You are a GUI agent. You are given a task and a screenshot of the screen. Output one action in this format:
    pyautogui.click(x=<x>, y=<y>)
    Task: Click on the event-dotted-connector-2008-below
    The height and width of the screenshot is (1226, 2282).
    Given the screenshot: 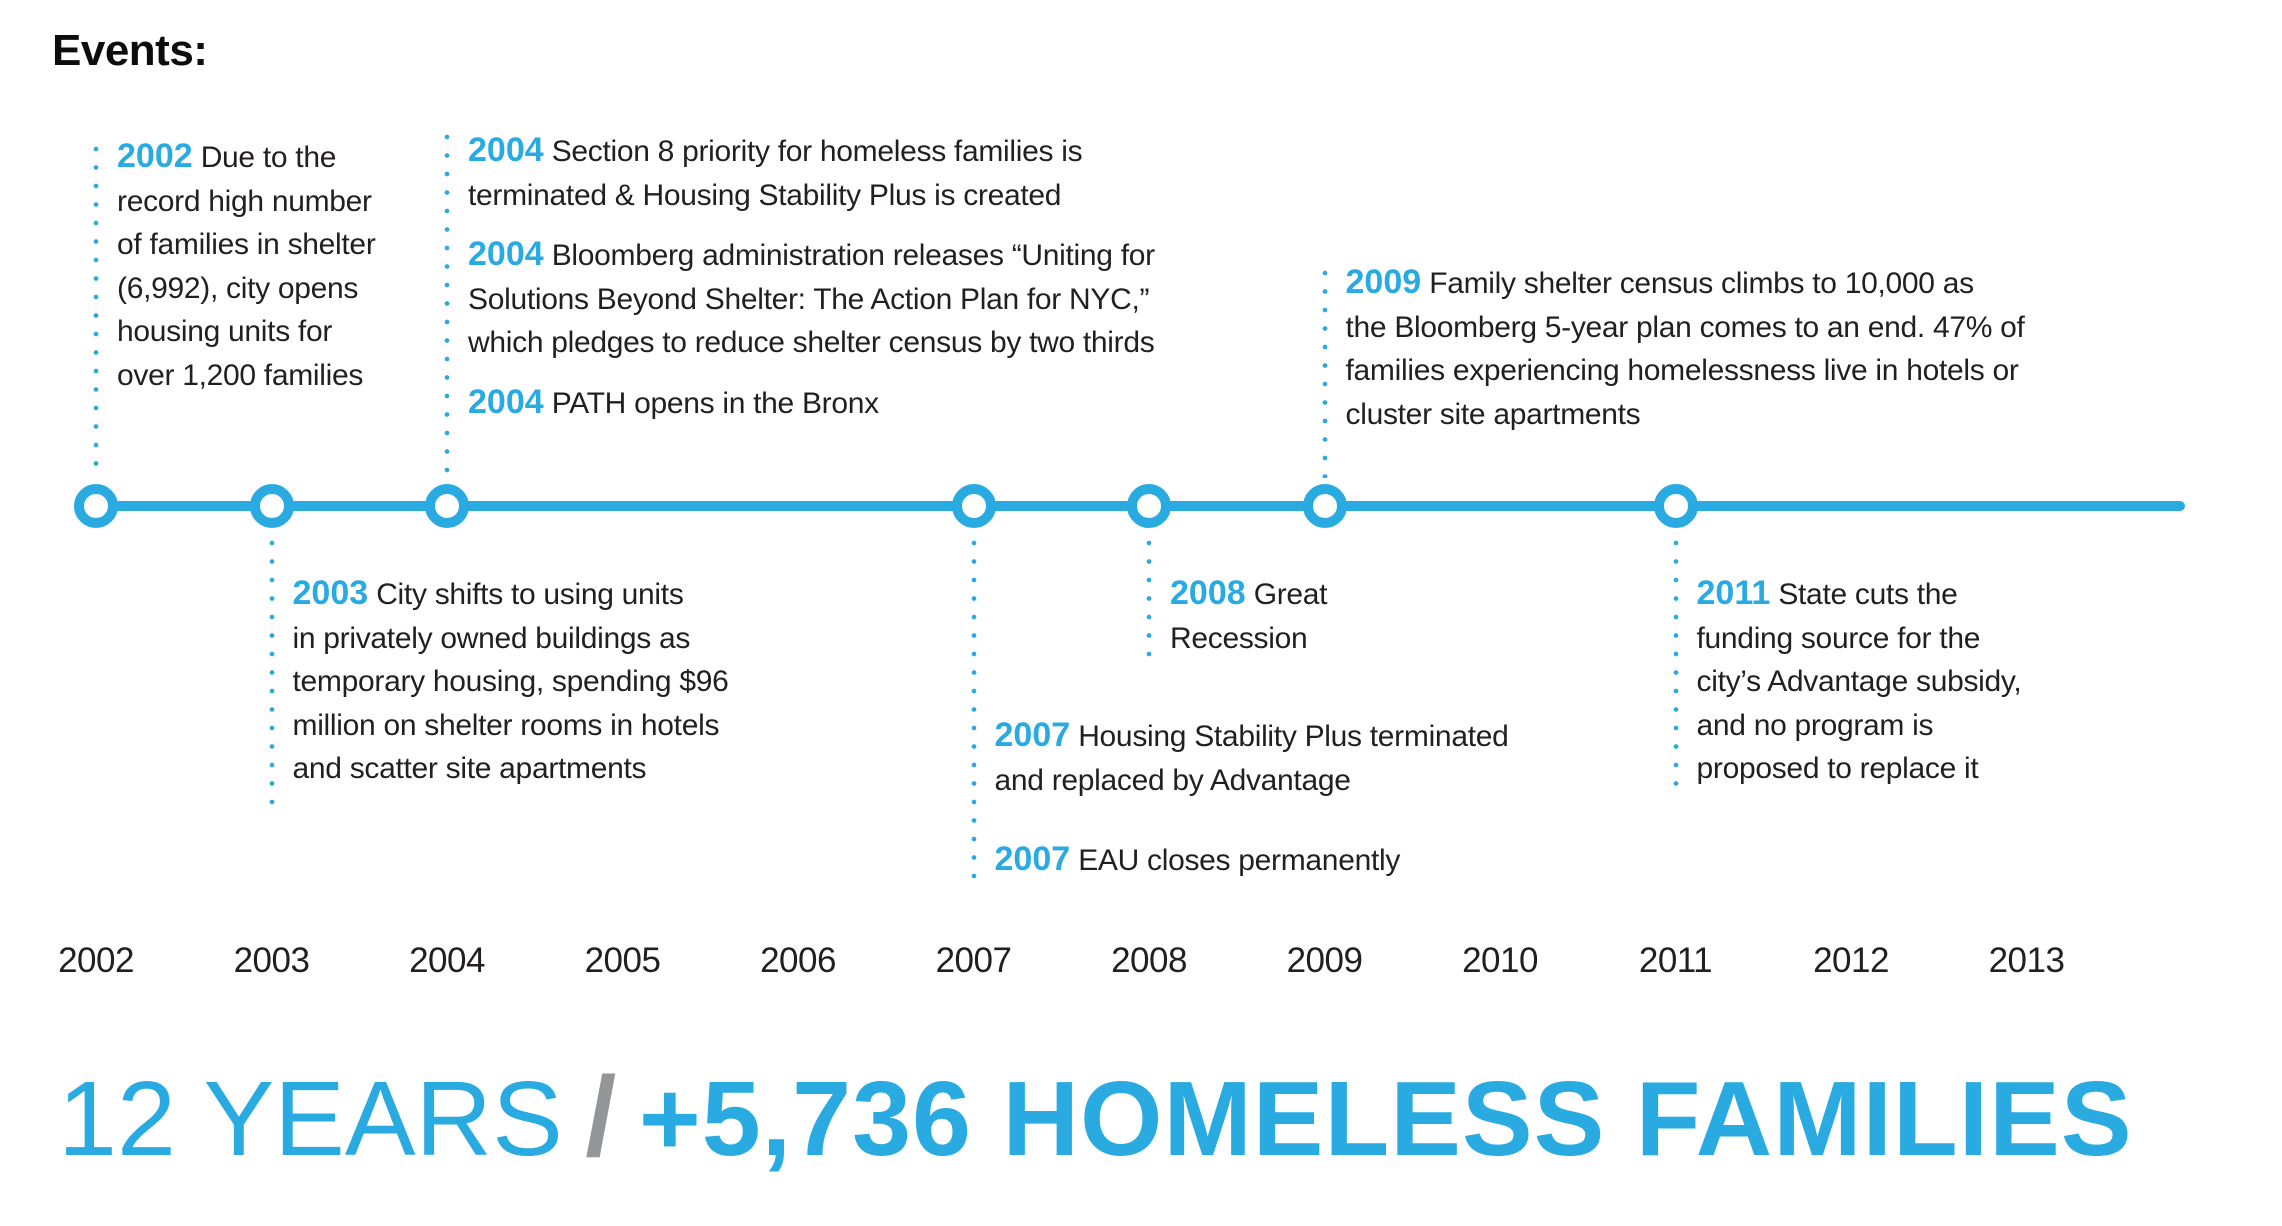 What is the action you would take?
    pyautogui.click(x=1149, y=595)
    